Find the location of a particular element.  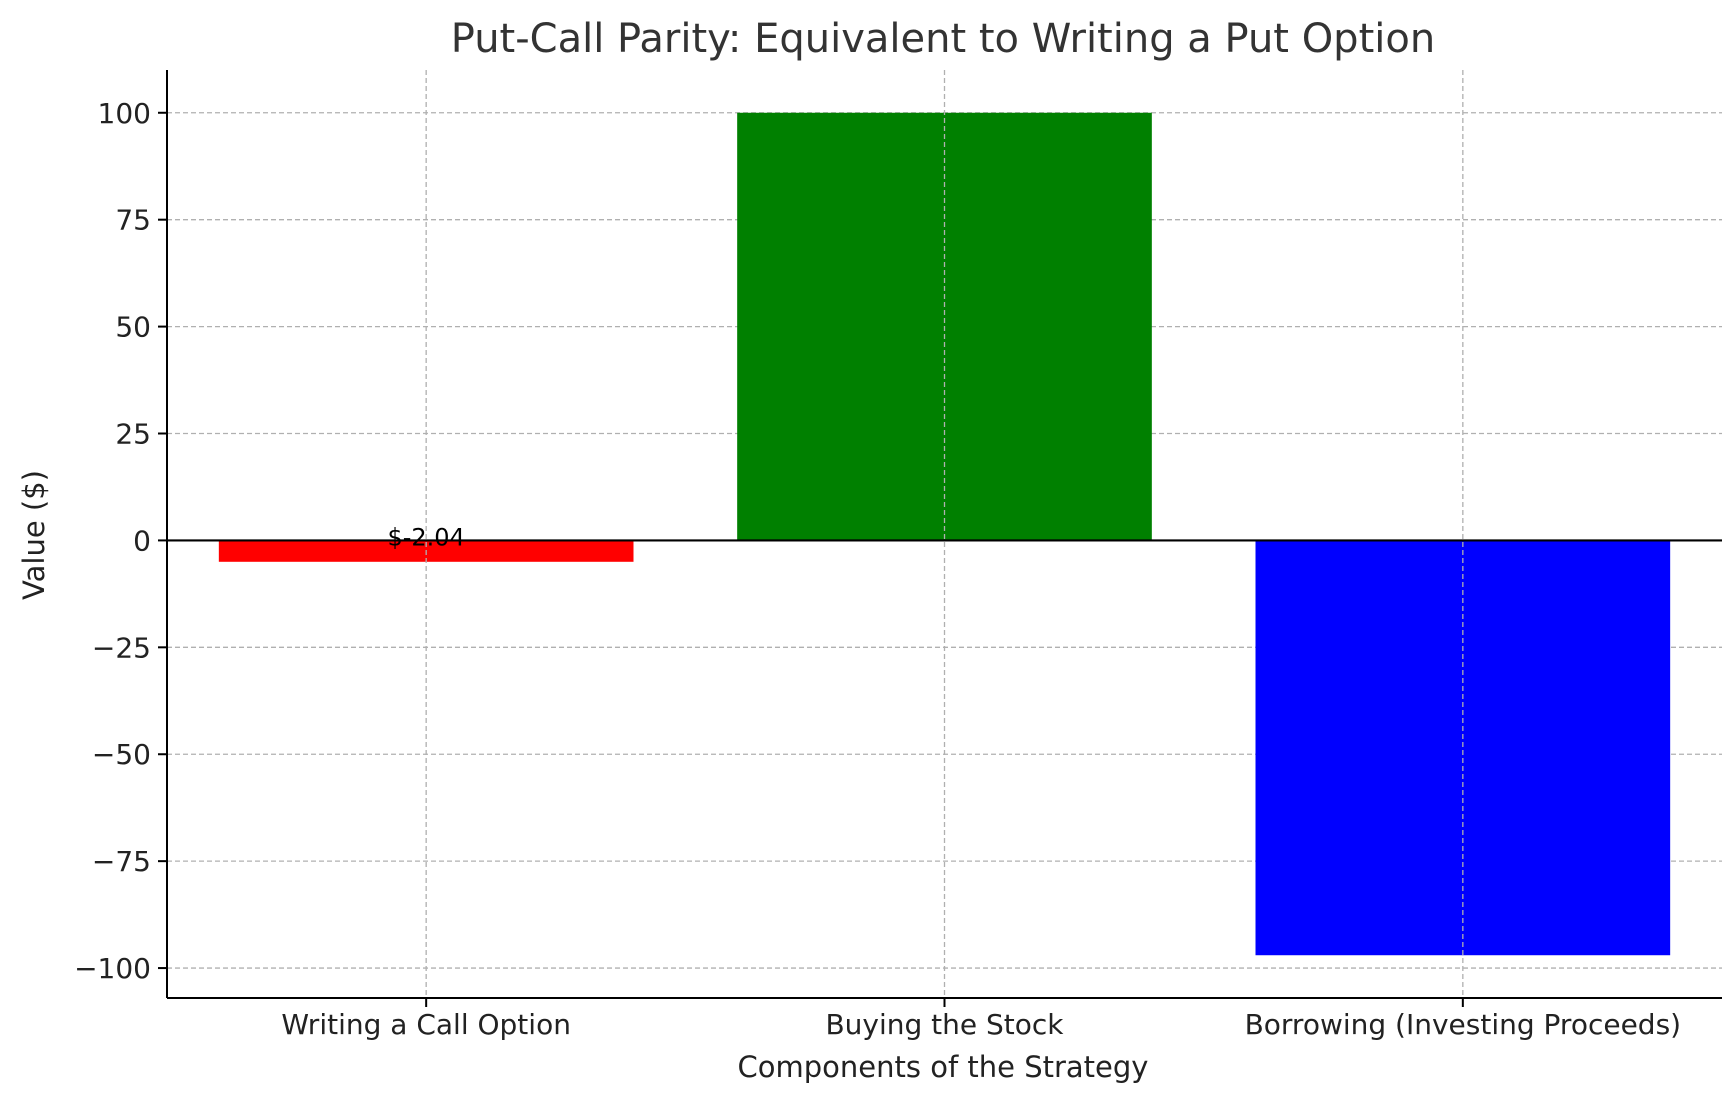

y-axis-label: Value ($) is located at coordinates (34, 535).